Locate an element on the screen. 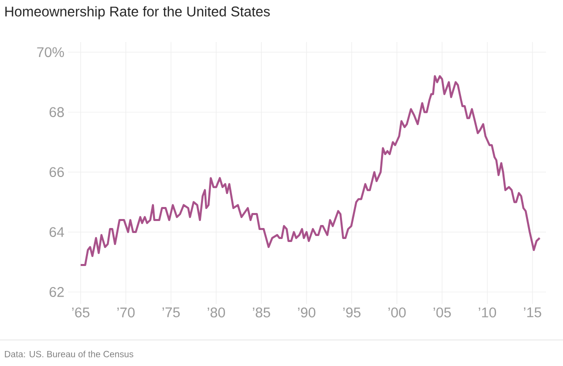 Image resolution: width=563 pixels, height=366 pixels. x-tick-label: ’90 is located at coordinates (307, 313).